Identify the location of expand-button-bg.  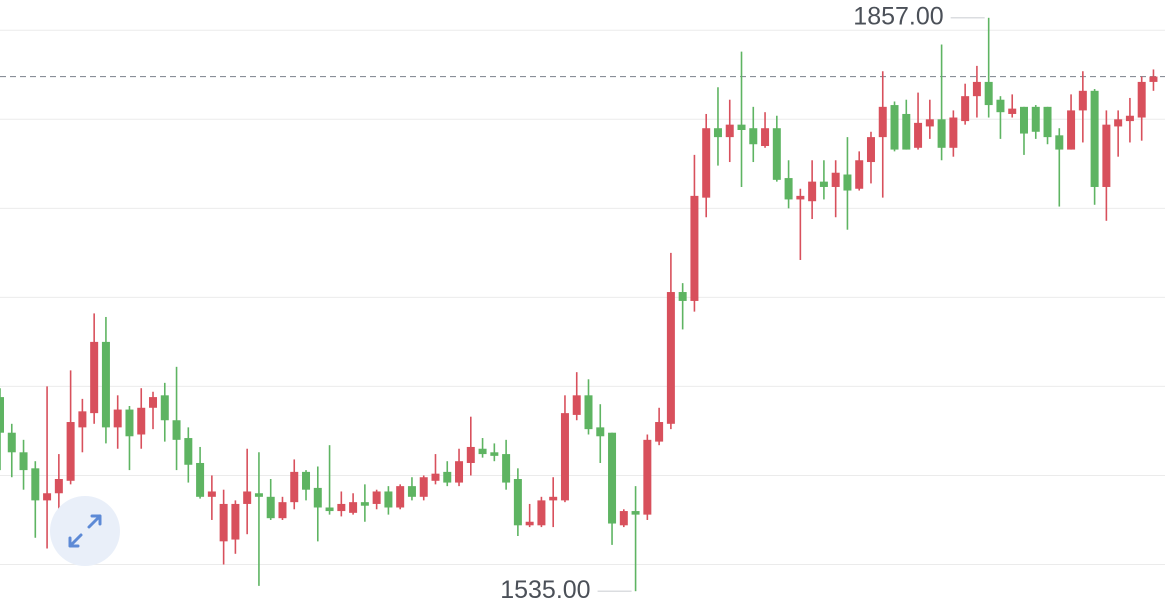
(85, 531).